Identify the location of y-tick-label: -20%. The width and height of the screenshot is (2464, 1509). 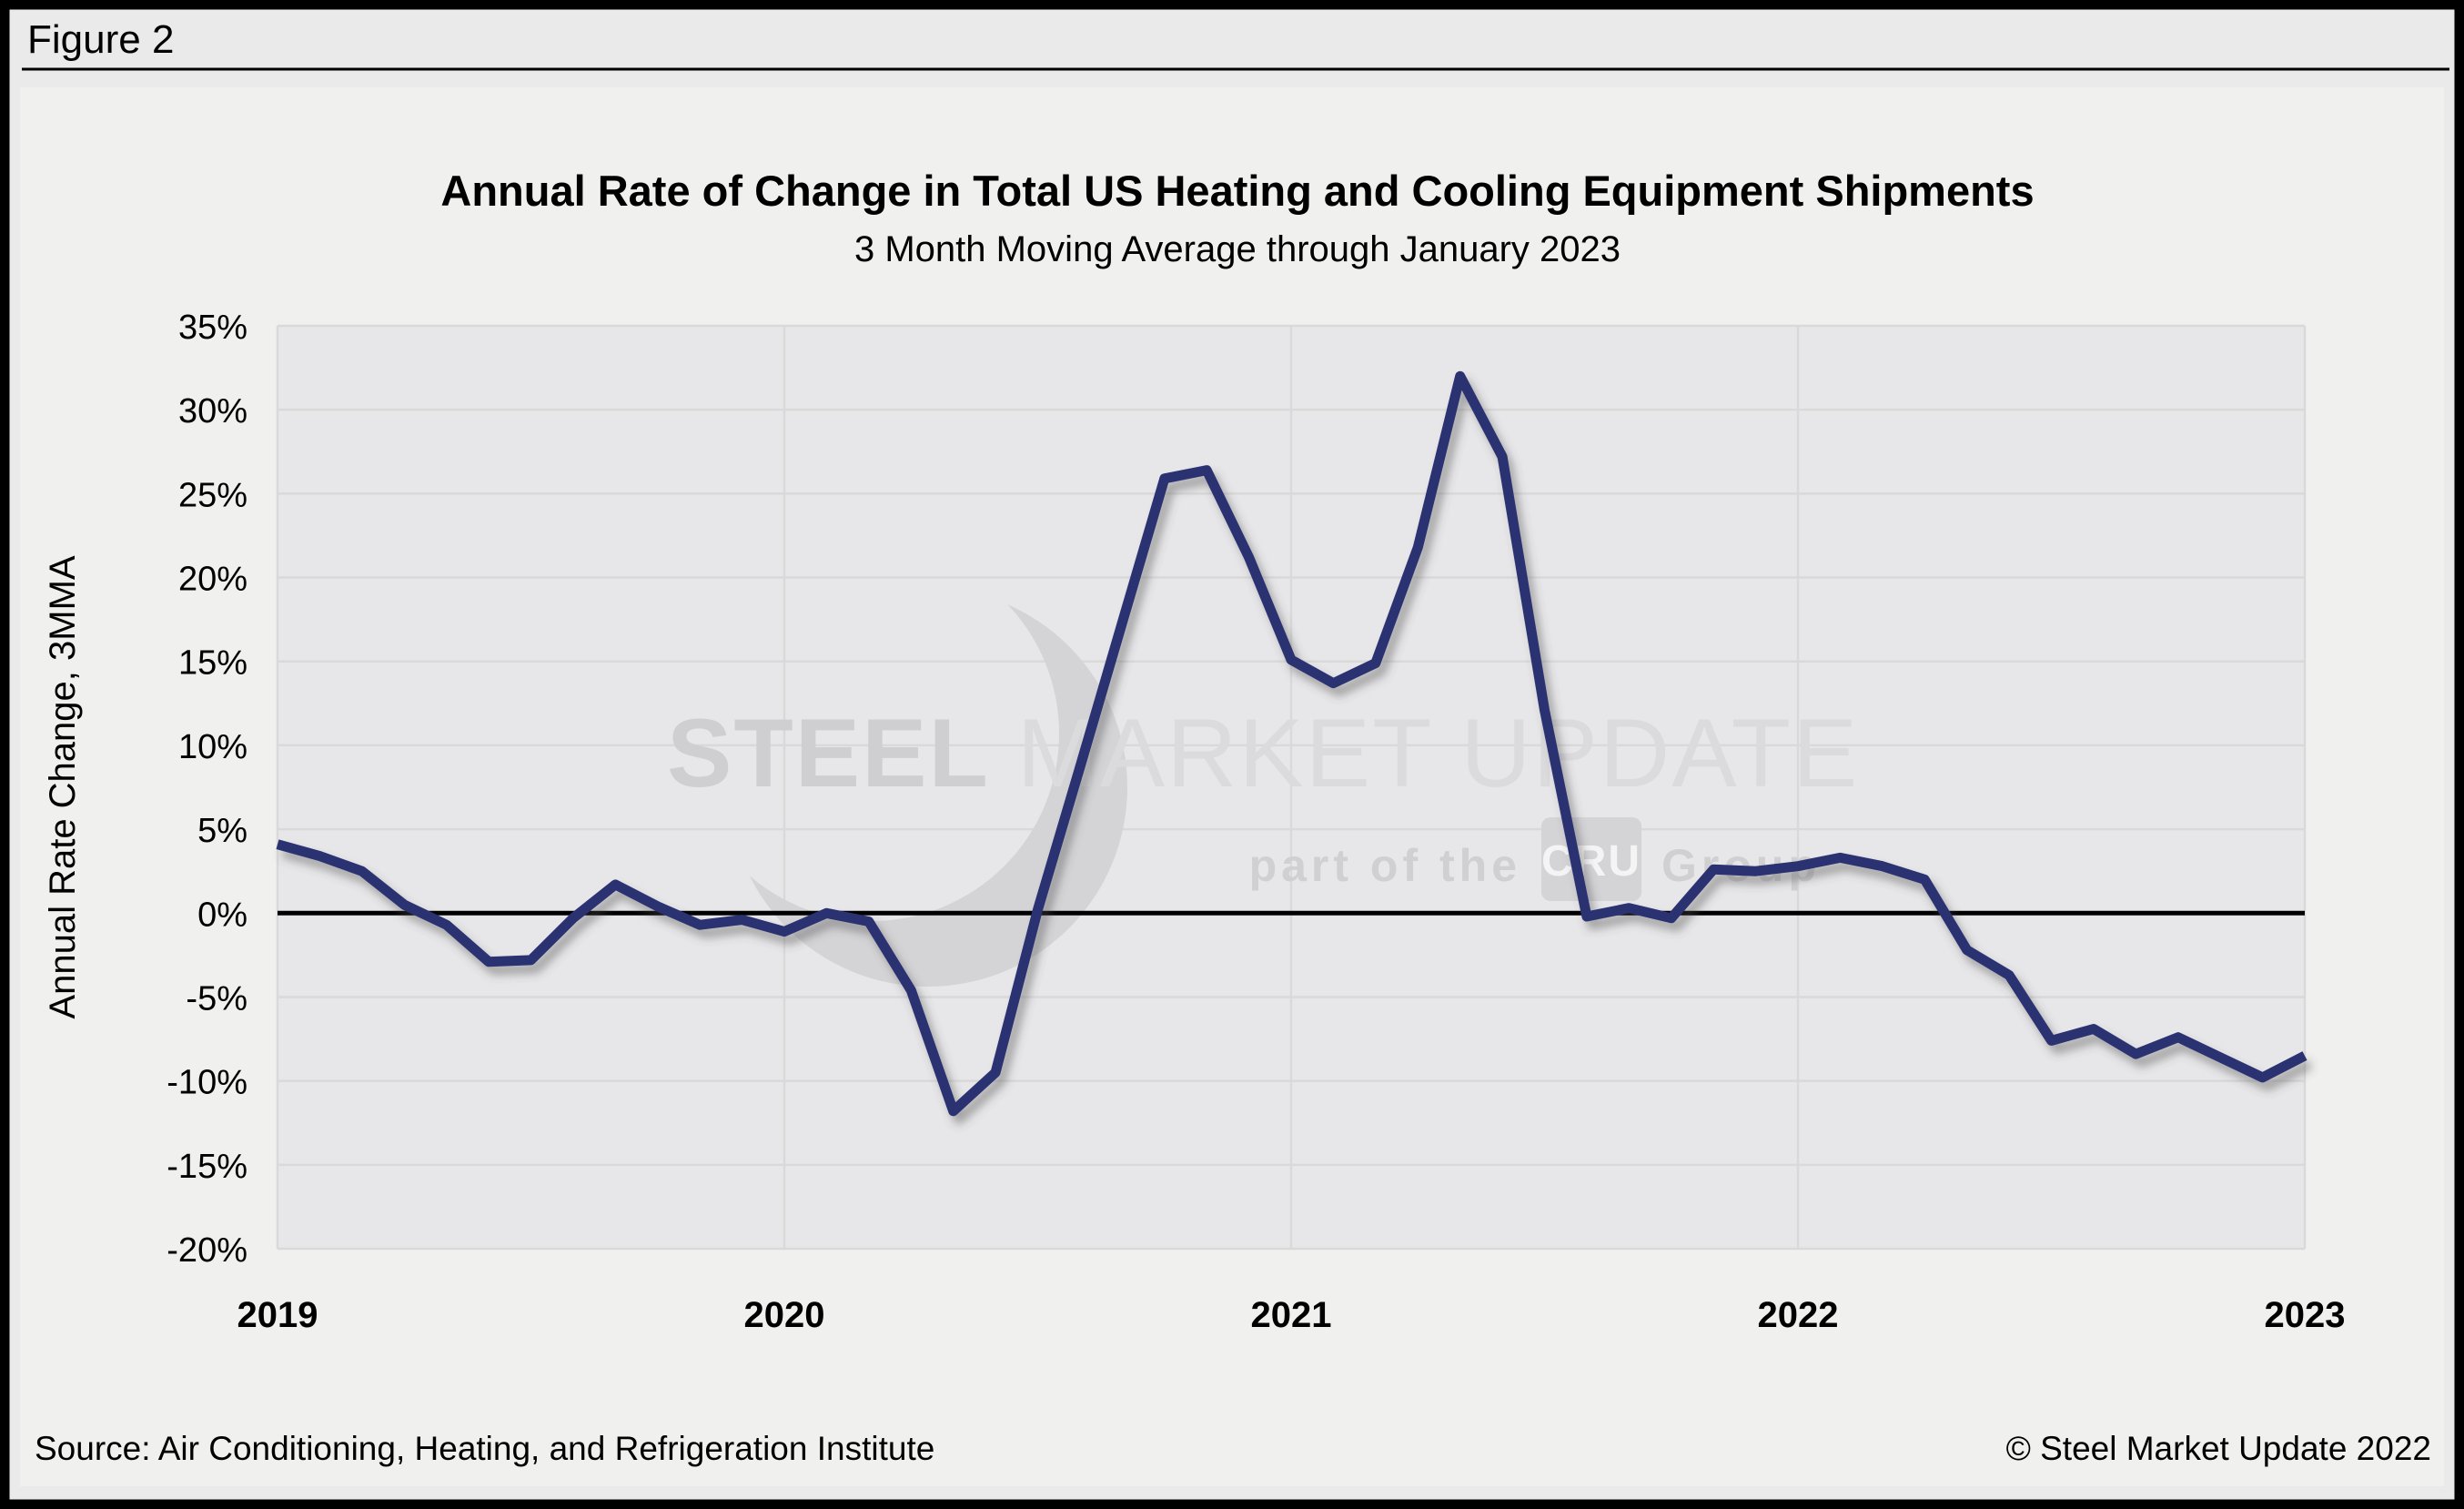
(207, 1251).